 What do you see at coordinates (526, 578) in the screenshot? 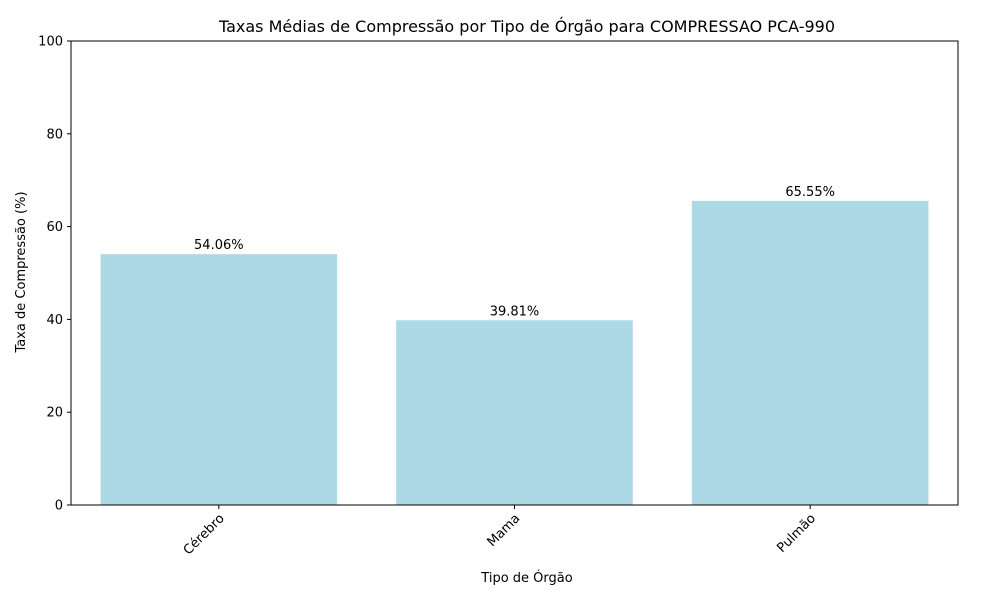
I see `x-axis-label: Tipo de Órgão` at bounding box center [526, 578].